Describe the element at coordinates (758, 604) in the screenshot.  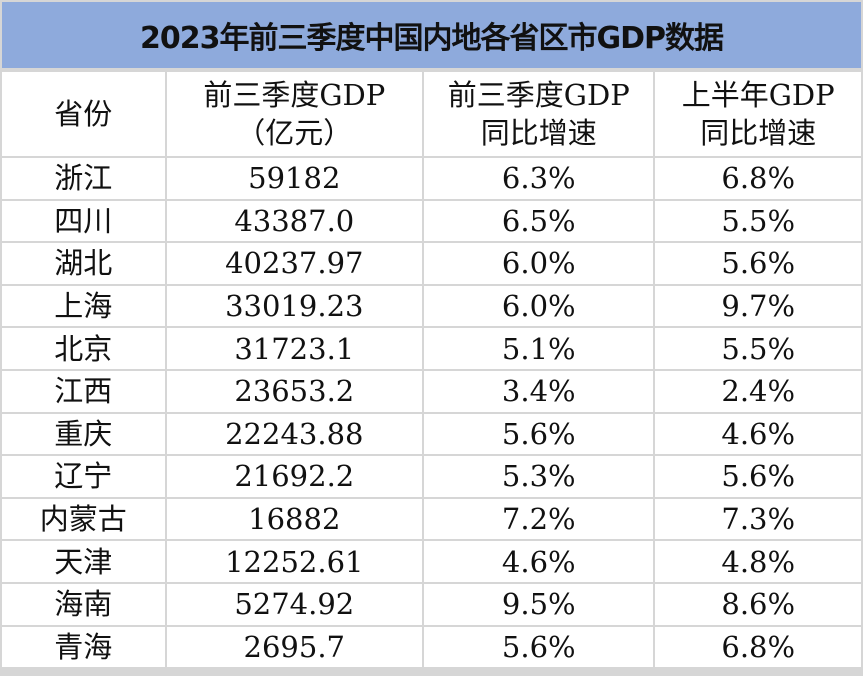
I see `cell-h1-growth: 8.6%` at that location.